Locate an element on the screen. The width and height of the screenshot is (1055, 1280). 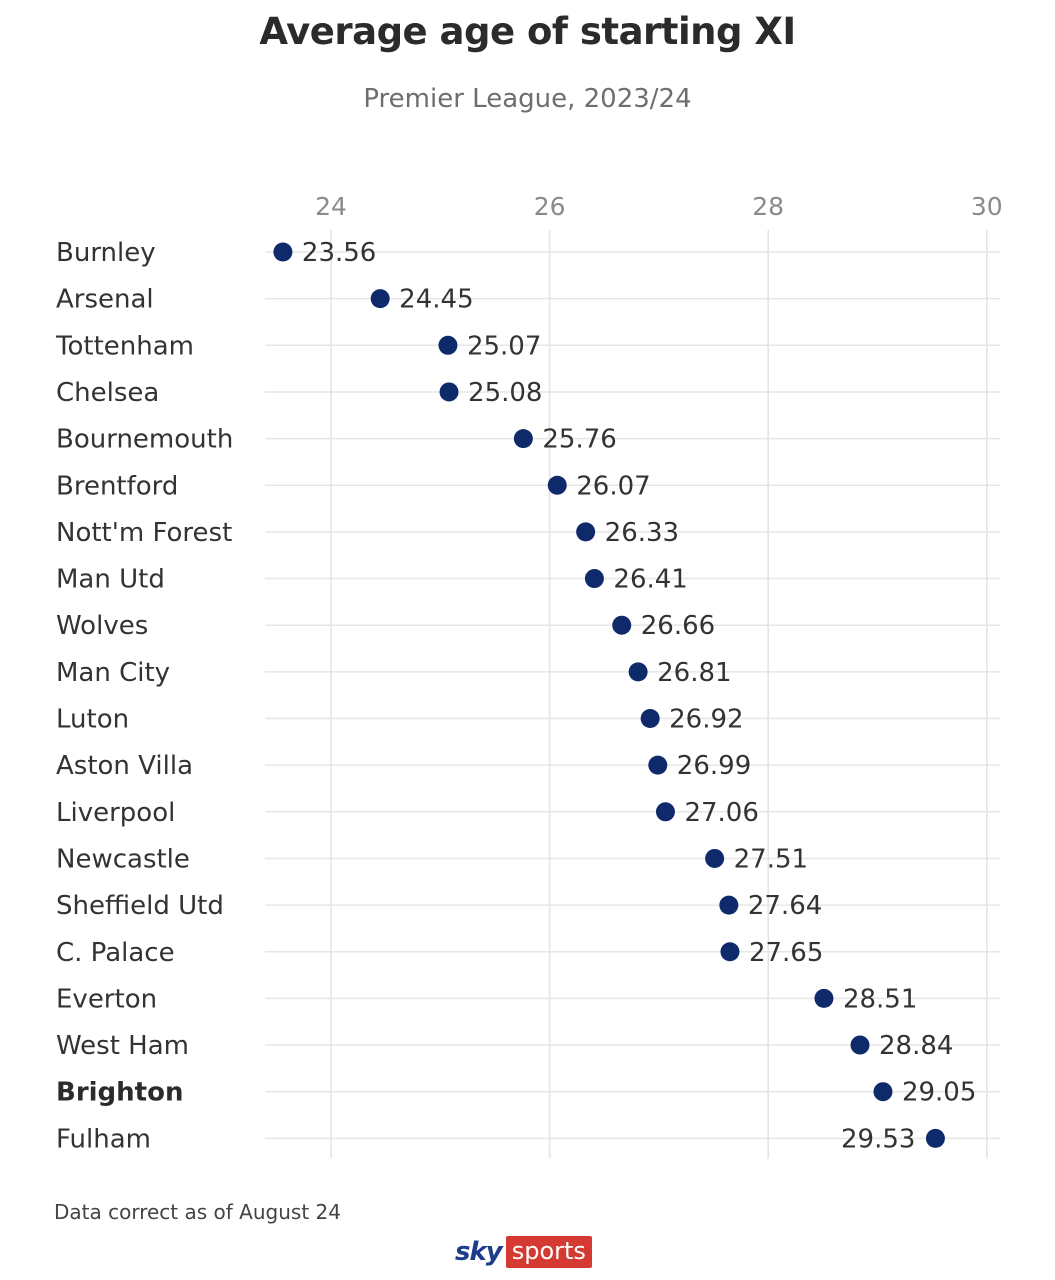
data-label: 26.92 is located at coordinates (706, 720).